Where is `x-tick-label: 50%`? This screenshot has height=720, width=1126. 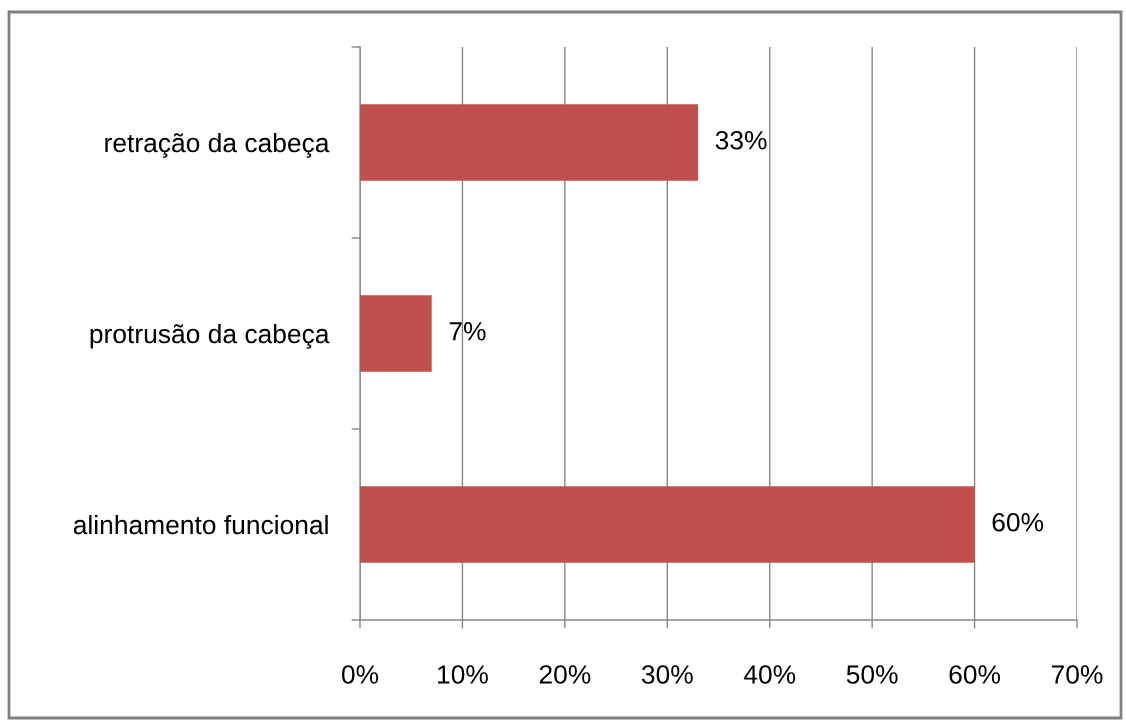 x-tick-label: 50% is located at coordinates (872, 674).